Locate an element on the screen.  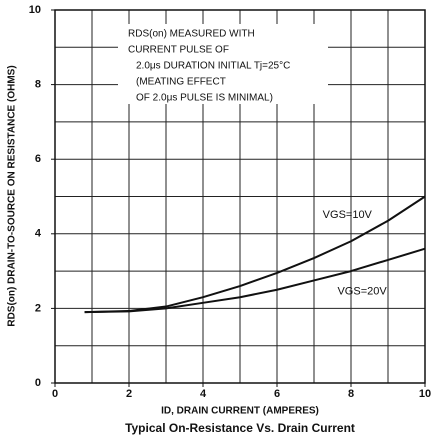
y-tick-label: 6 is located at coordinates (38, 159).